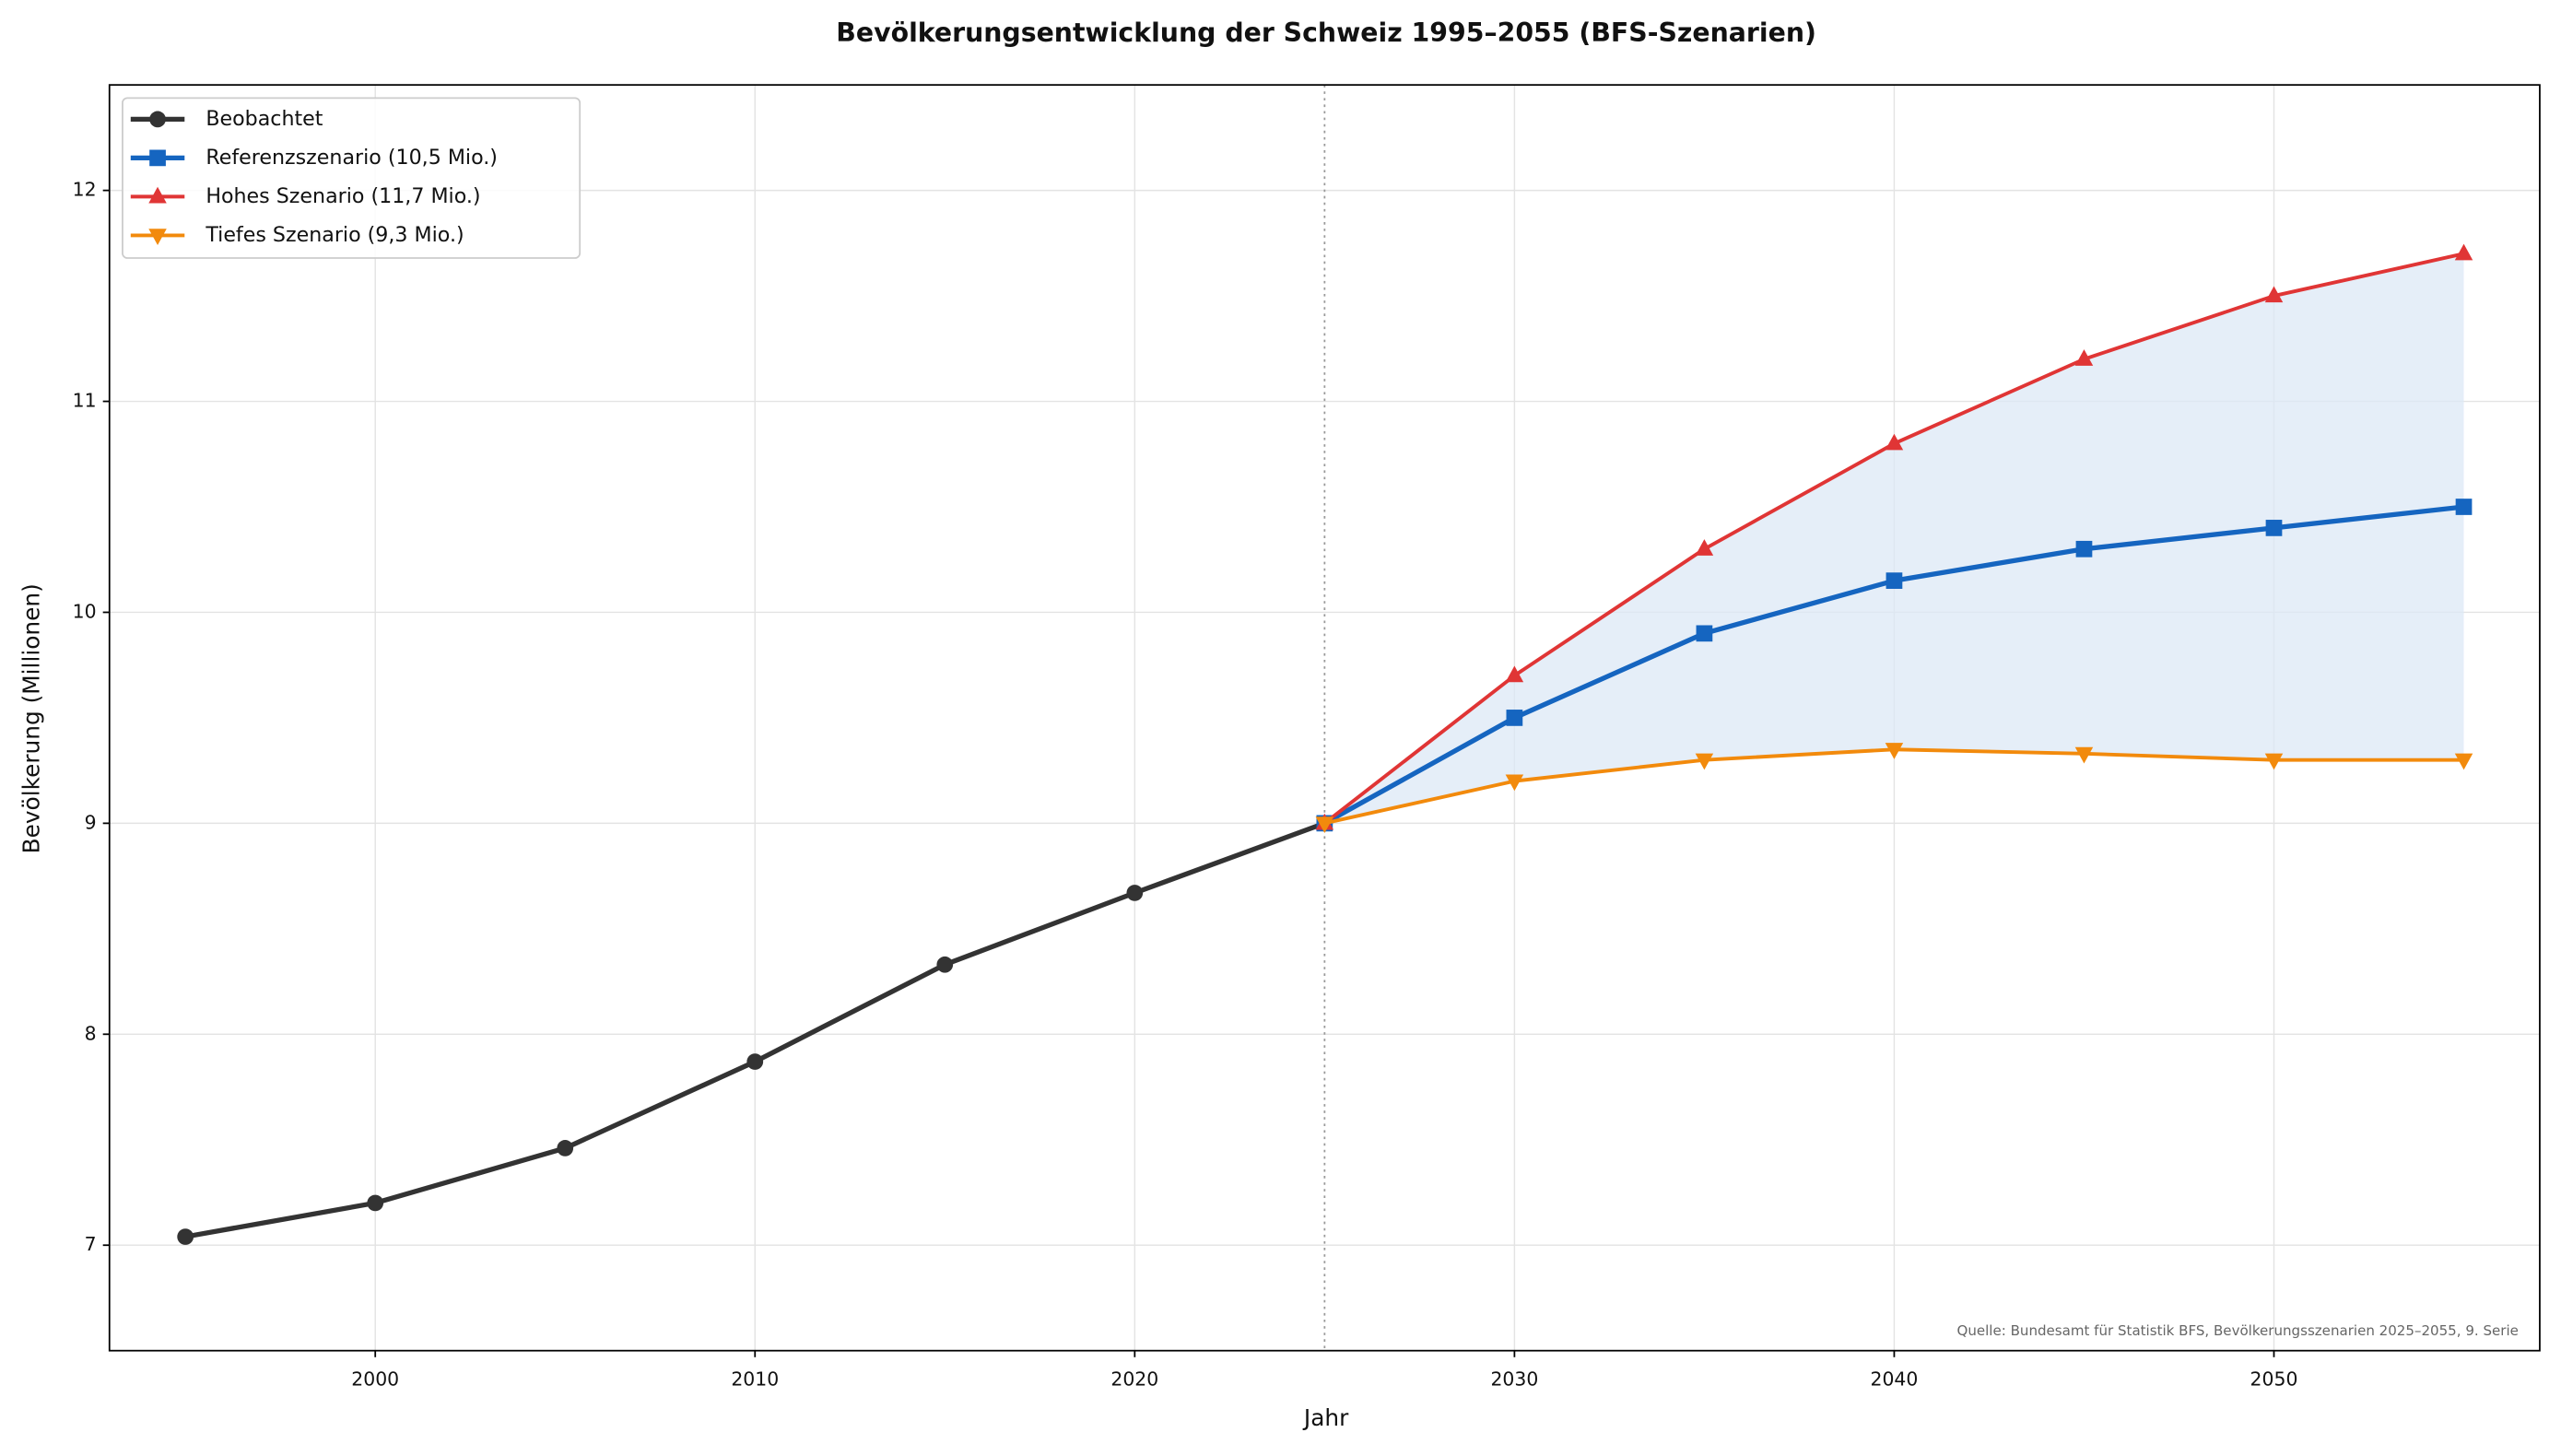 Image resolution: width=2561 pixels, height=1456 pixels. Describe the element at coordinates (1134, 1379) in the screenshot. I see `x-tick-label: 2020` at that location.